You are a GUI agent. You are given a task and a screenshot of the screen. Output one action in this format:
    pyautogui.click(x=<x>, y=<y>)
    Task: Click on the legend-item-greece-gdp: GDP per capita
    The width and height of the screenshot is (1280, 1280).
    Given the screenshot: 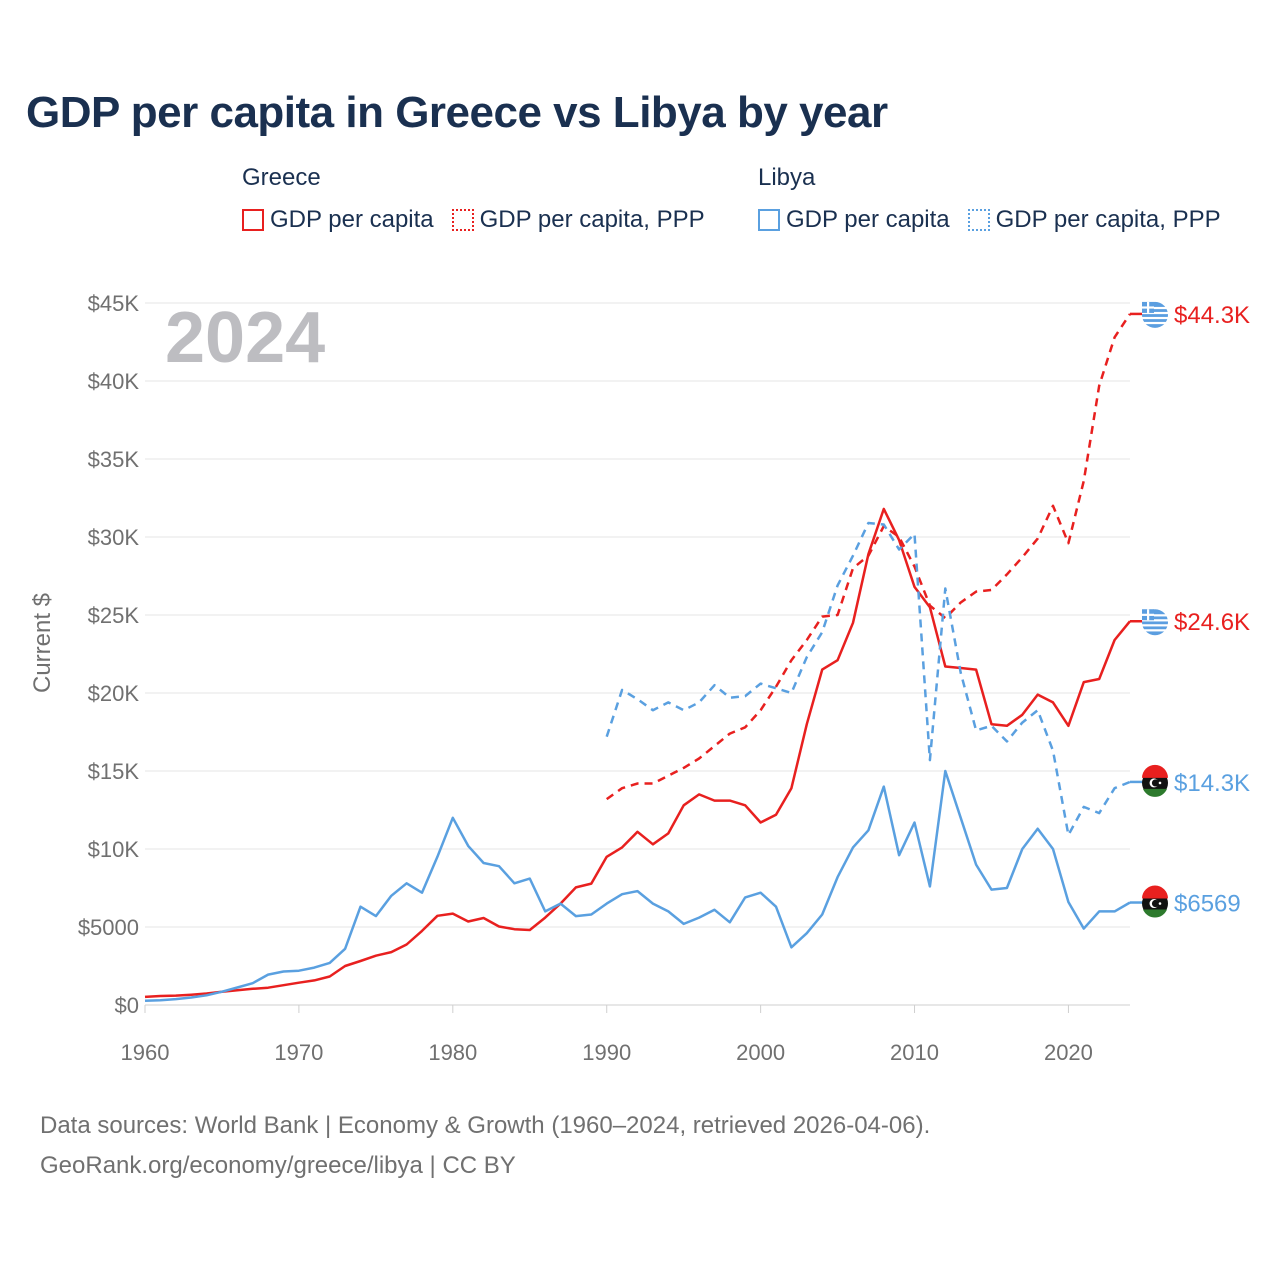 What is the action you would take?
    pyautogui.click(x=338, y=220)
    